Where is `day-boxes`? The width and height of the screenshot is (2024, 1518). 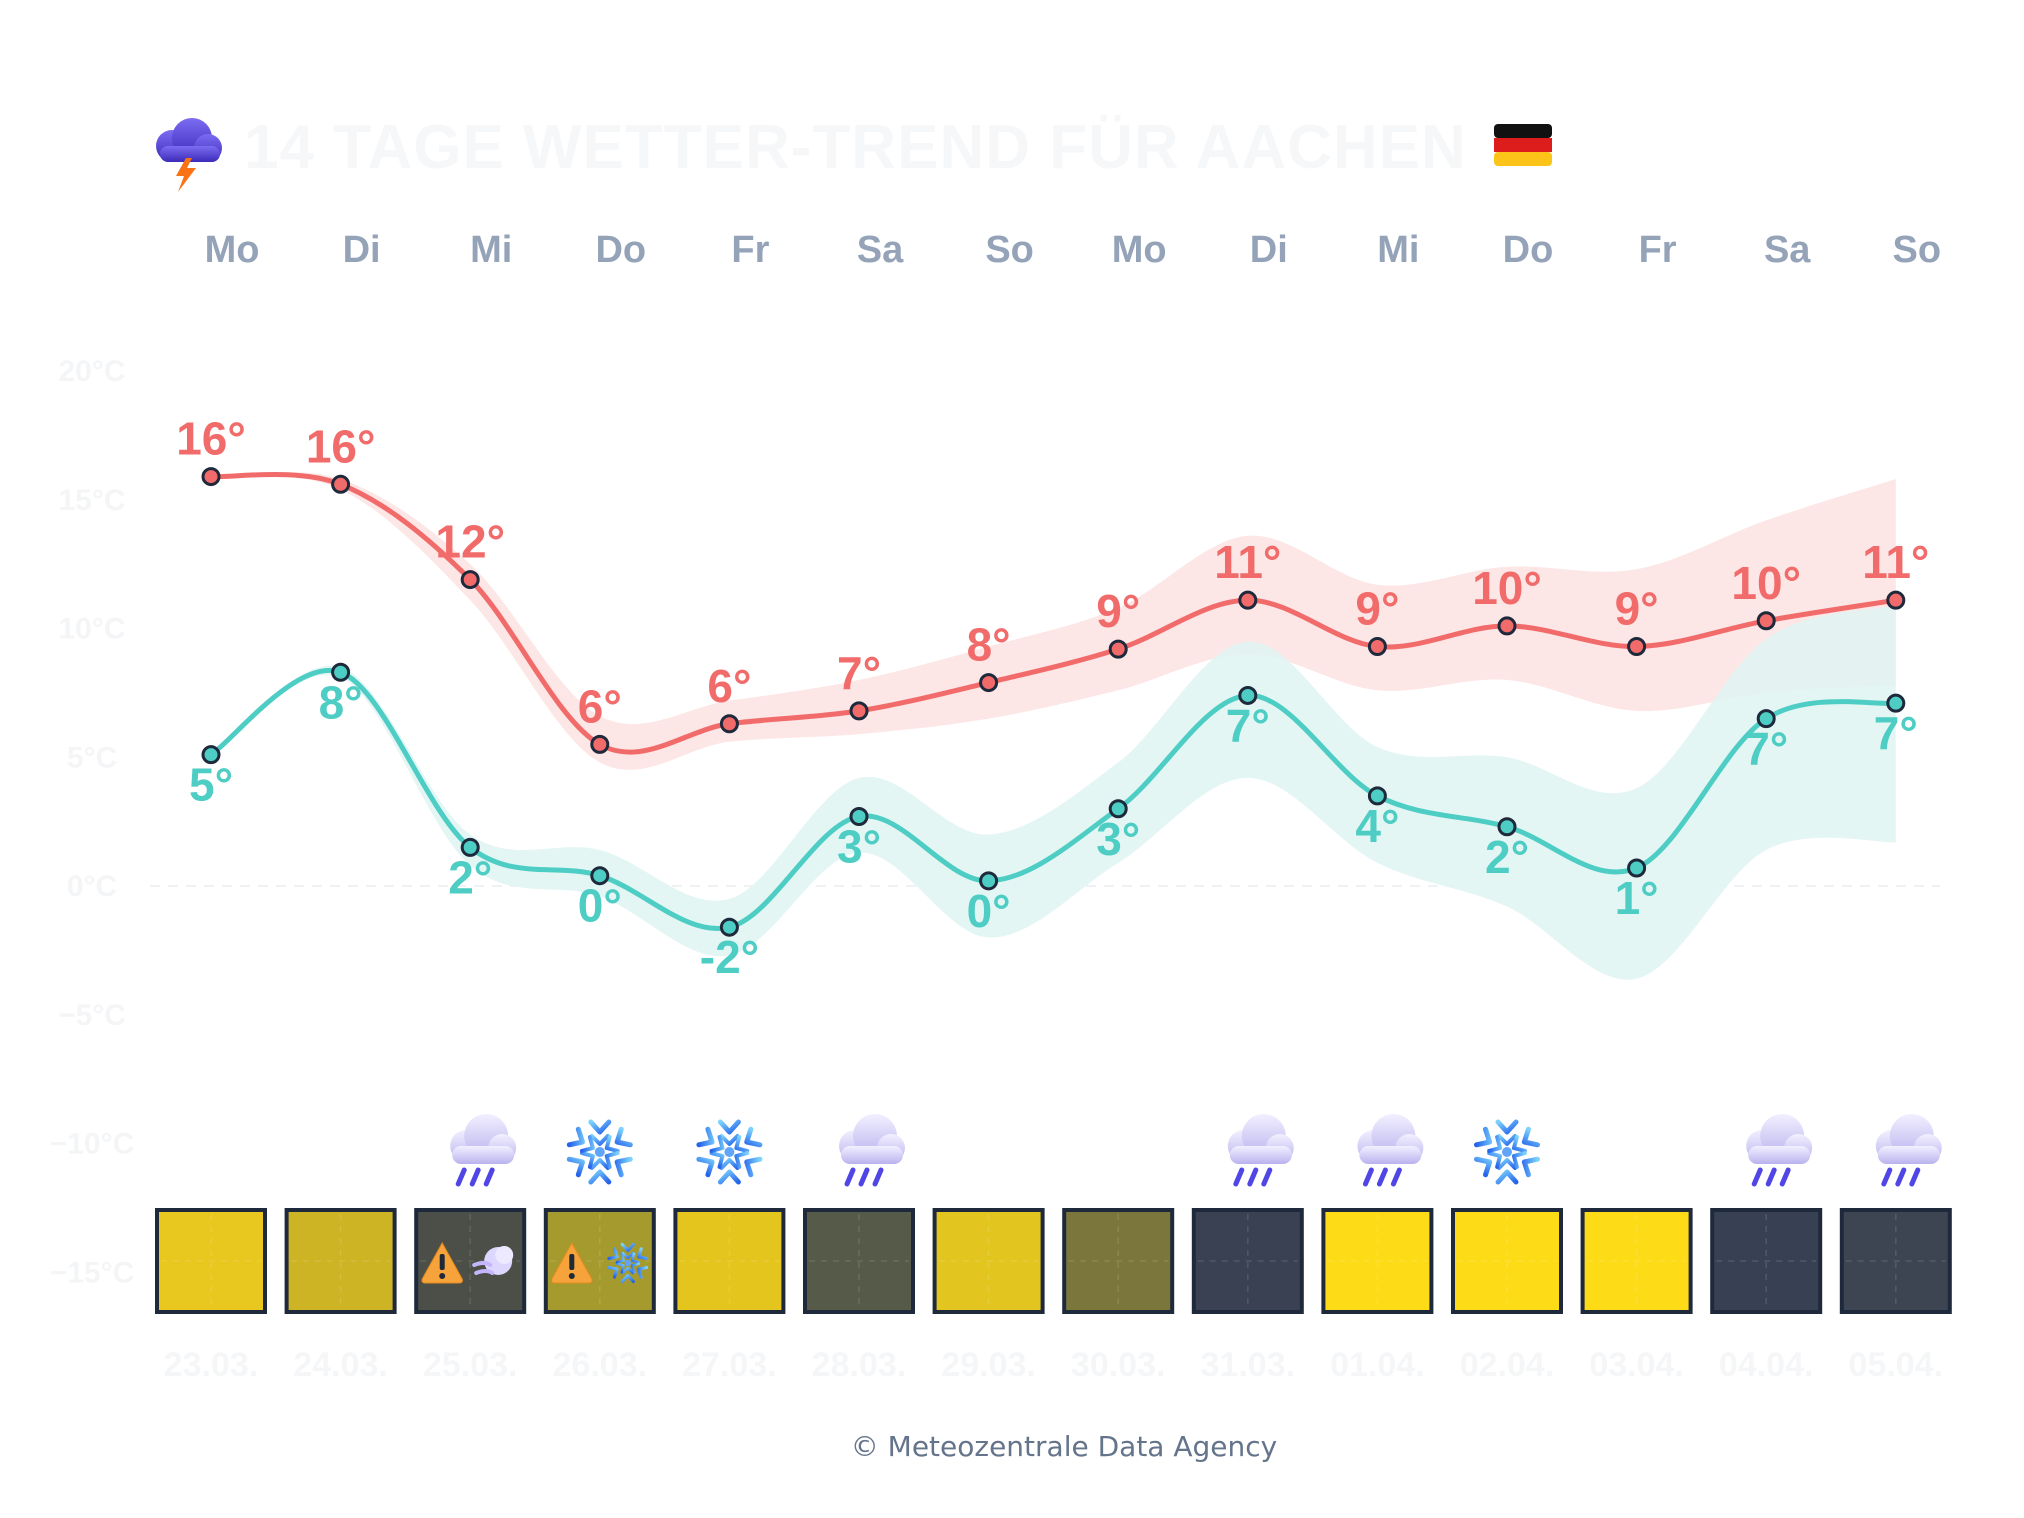
day-boxes is located at coordinates (1053, 1261).